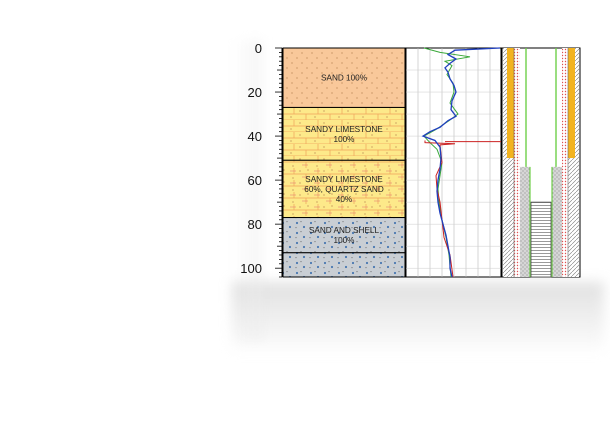  I want to click on well-screen-slots, so click(541, 239).